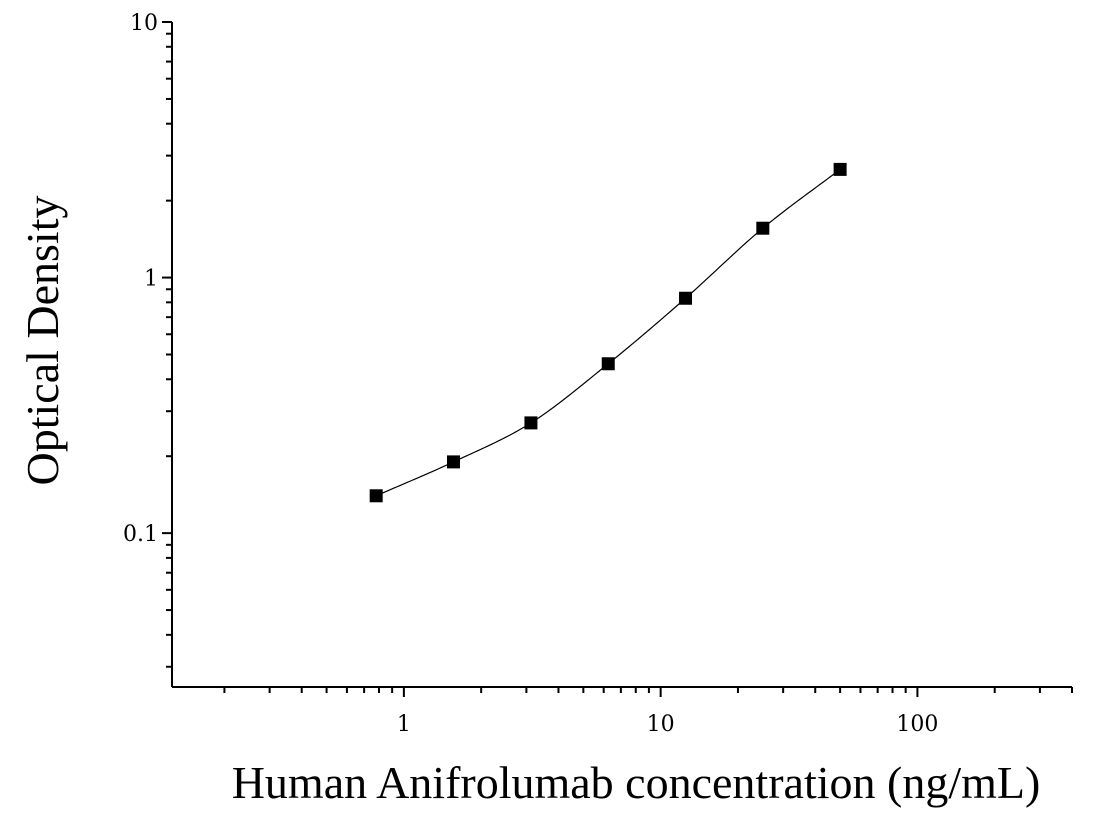 The height and width of the screenshot is (816, 1114). Describe the element at coordinates (661, 724) in the screenshot. I see `x-tick-label-10: 10` at that location.